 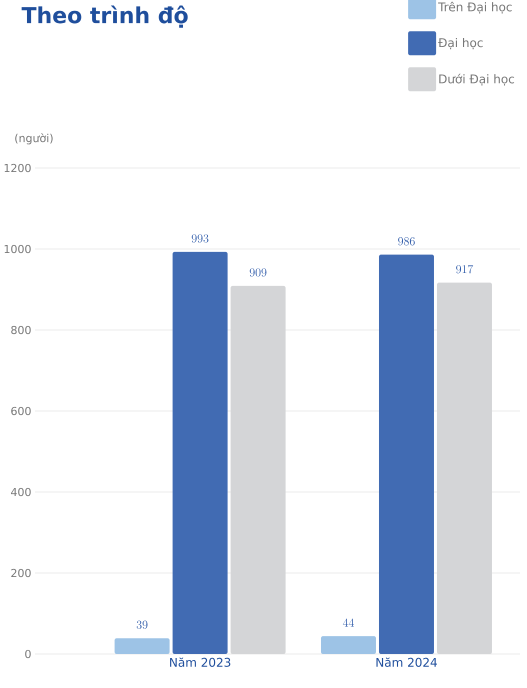 What do you see at coordinates (21, 492) in the screenshot?
I see `y-tick-label: 400` at bounding box center [21, 492].